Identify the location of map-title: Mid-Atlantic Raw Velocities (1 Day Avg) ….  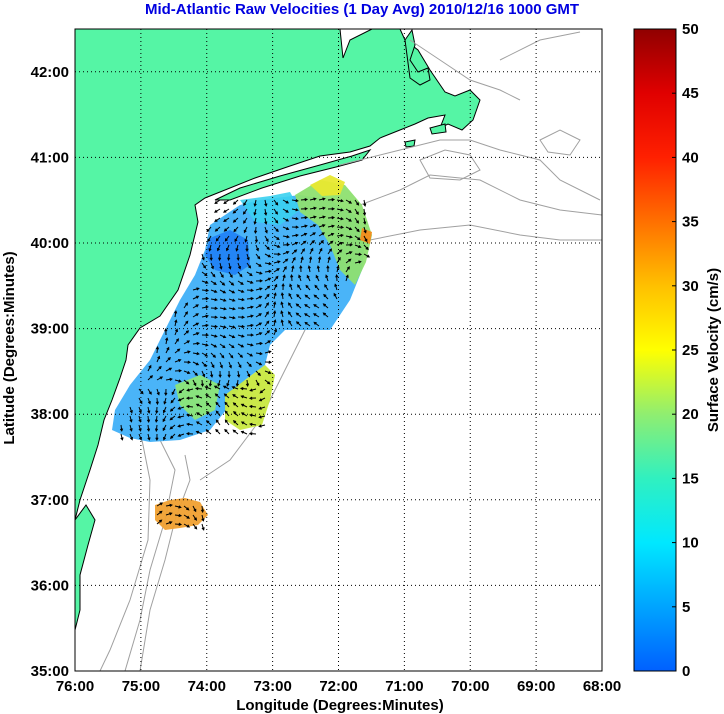
(362, 9).